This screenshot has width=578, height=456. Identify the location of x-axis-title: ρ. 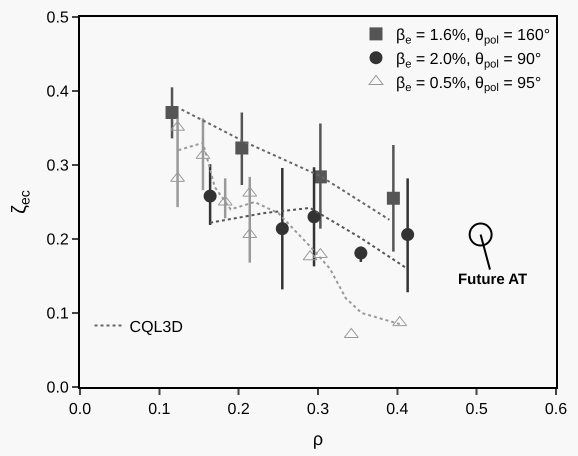
(318, 438).